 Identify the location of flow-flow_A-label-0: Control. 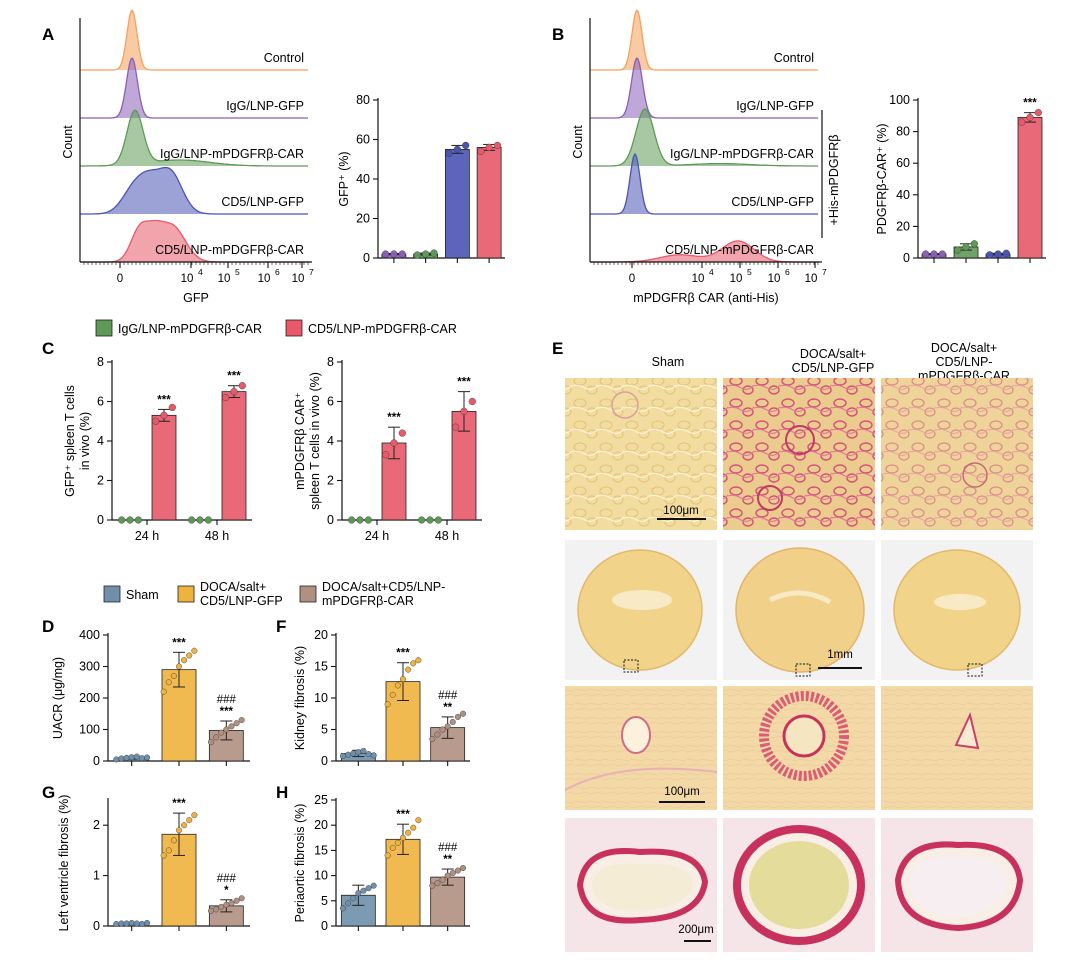
(284, 58).